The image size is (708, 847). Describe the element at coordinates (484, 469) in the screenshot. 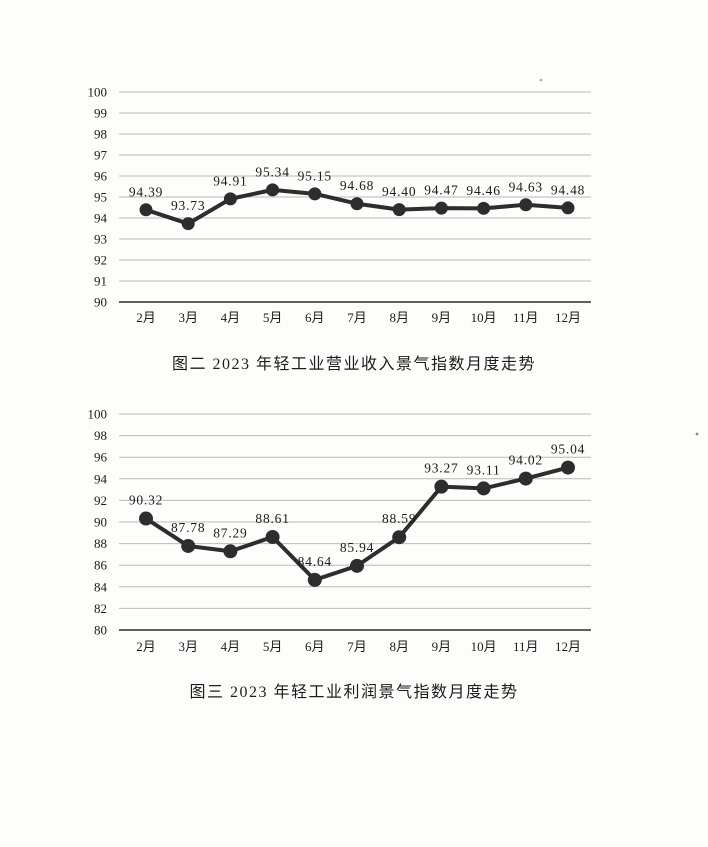

I see `data-point-label: 93.11` at that location.